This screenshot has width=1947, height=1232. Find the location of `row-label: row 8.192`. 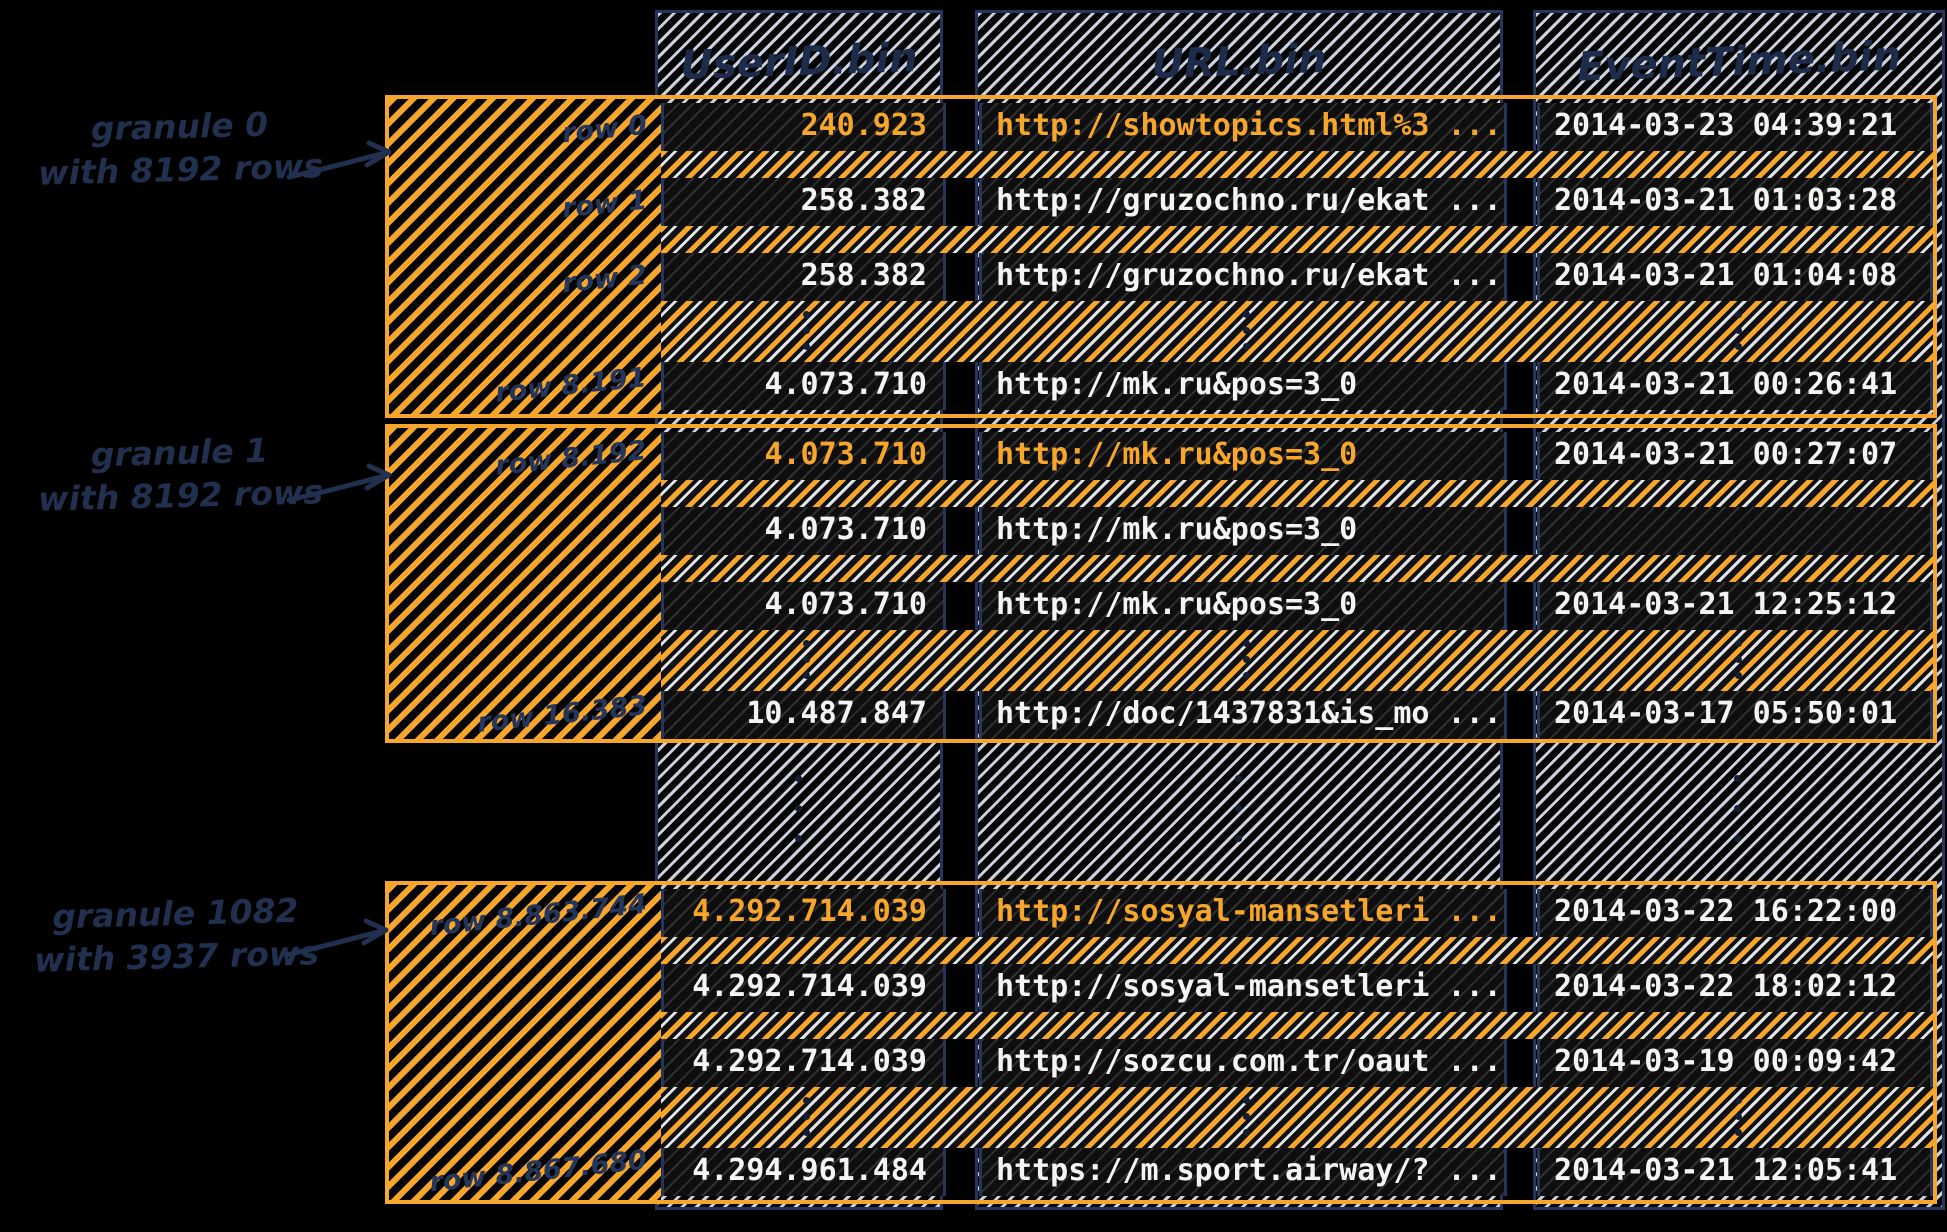

row-label: row 8.192 is located at coordinates (571, 458).